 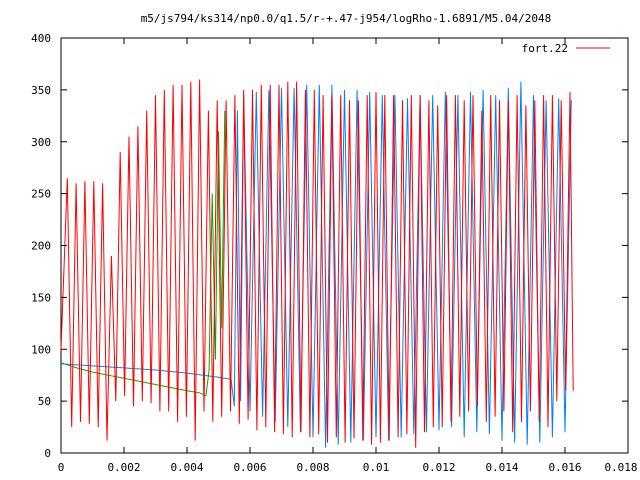 I want to click on legend-label-fort-22: fort.22, so click(x=545, y=48).